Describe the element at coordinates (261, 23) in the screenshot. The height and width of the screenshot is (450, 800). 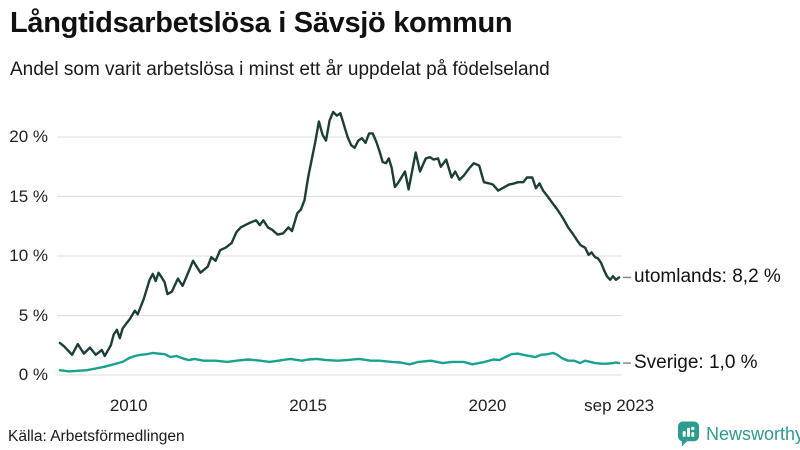
I see `page-title: Långtidsarbetslösa i Sävsjö kommun` at that location.